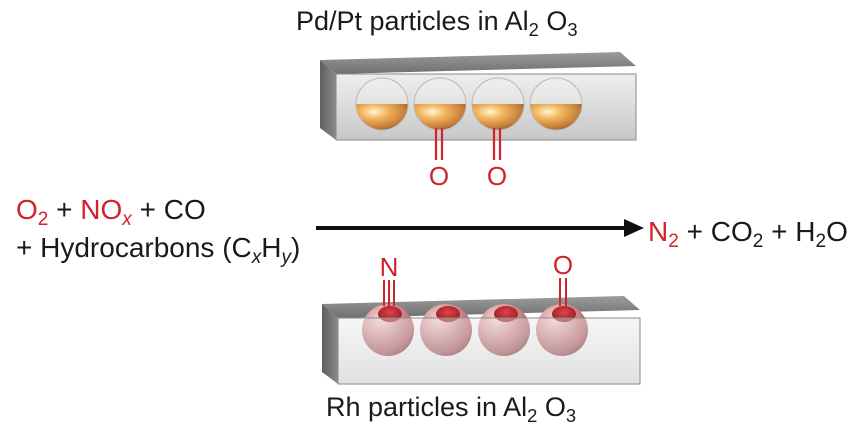 The image size is (853, 434). I want to click on reactant-nox-sub: x, so click(127, 220).